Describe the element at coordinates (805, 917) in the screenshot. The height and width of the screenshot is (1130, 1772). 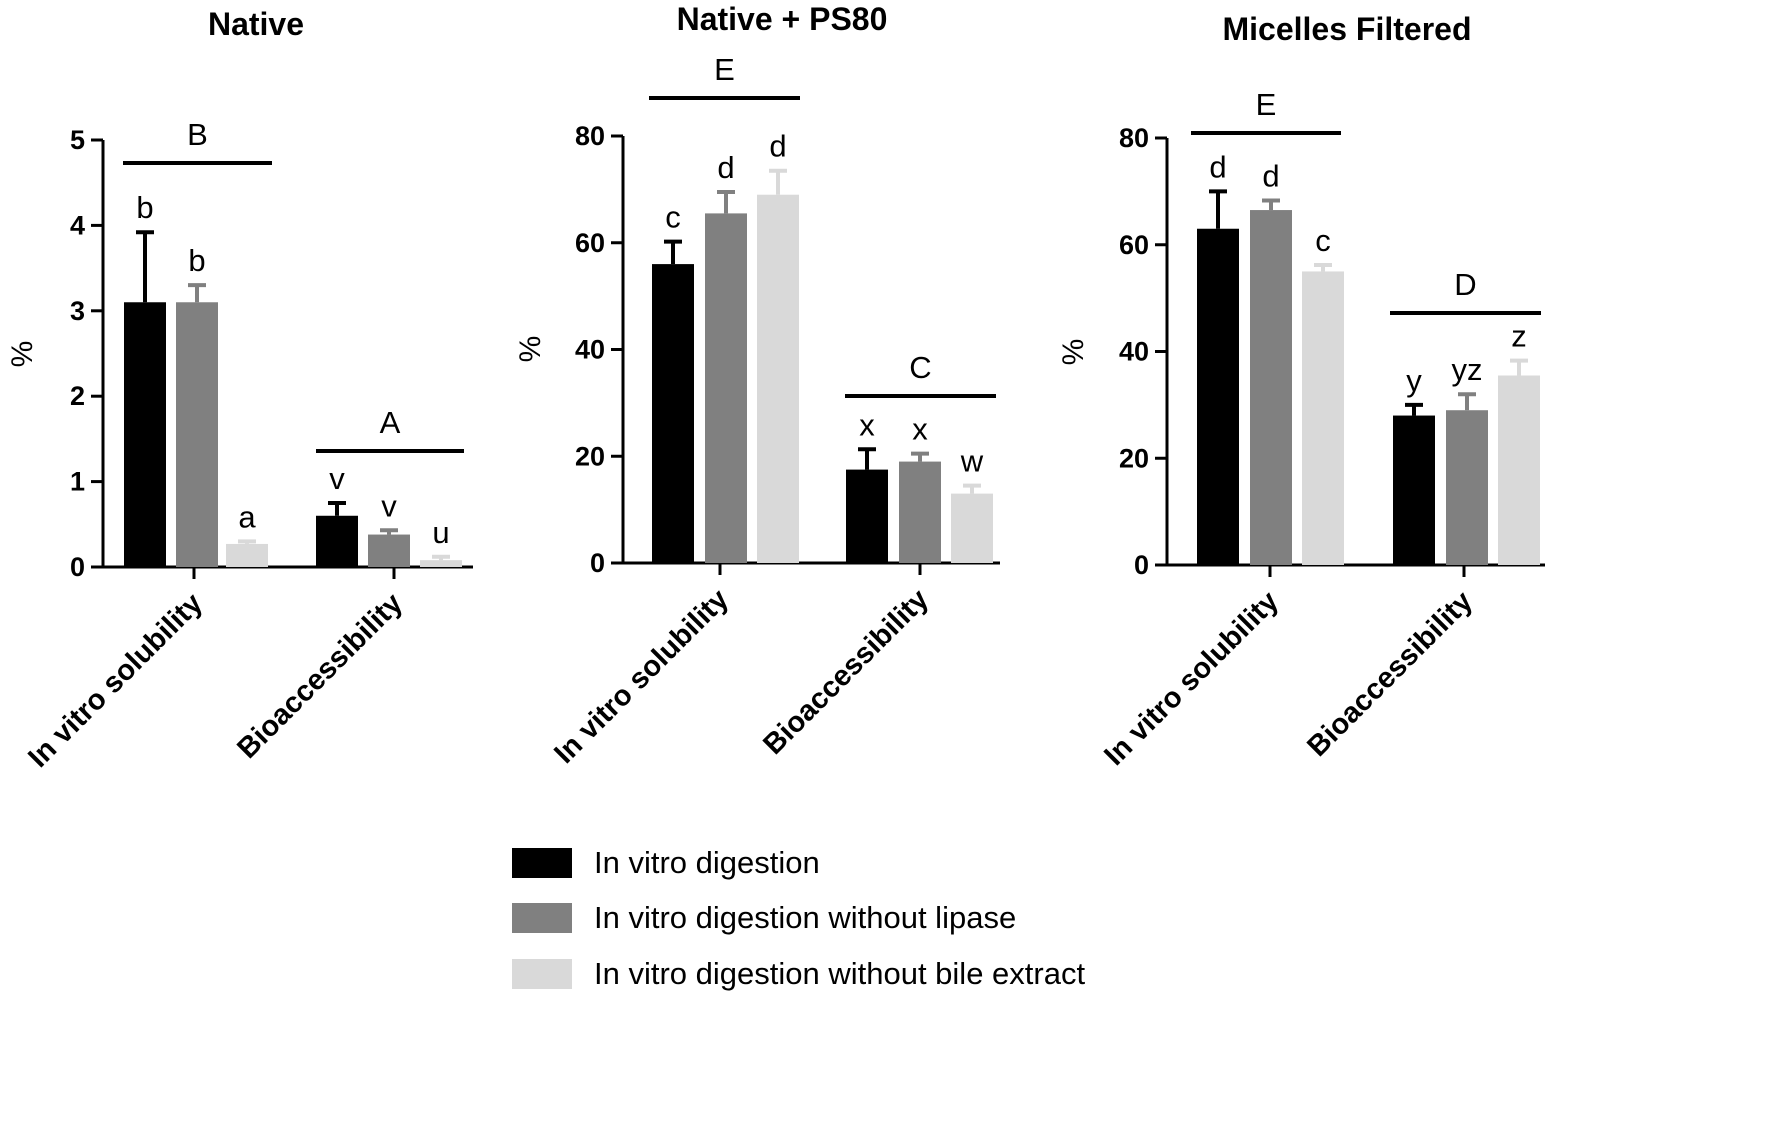
I see `legend-label: In vitro digestion without lipase` at that location.